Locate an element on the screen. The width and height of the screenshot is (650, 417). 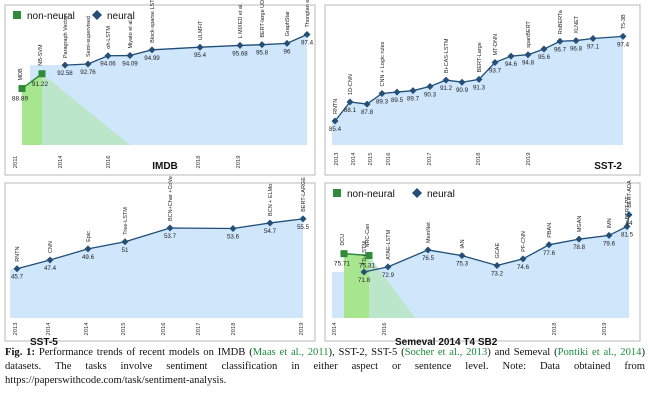
non-neural-value-label: 75.31 is located at coordinates (367, 266).